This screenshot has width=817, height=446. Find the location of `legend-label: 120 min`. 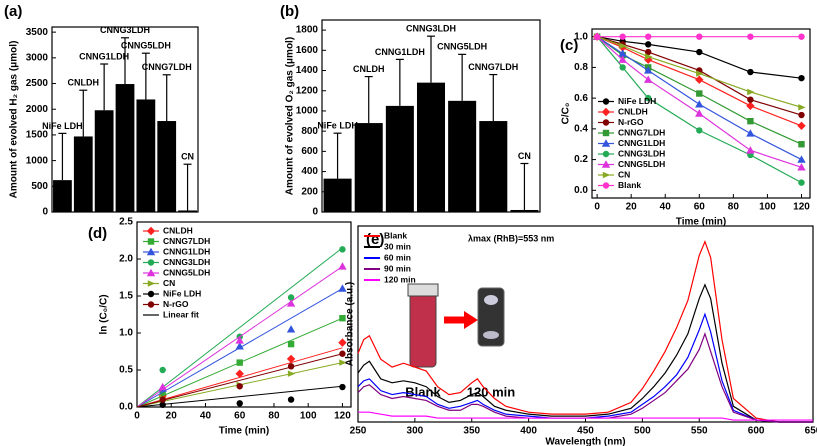

legend-label: 120 min is located at coordinates (400, 279).